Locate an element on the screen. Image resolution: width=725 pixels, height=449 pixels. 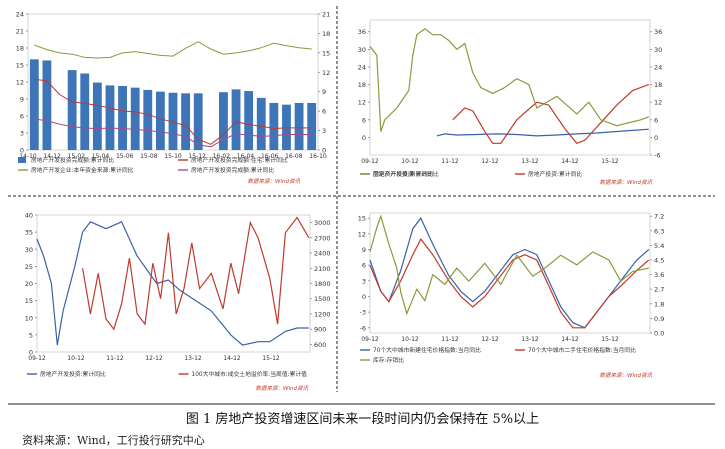
tr-left-tick-label: 0 is located at coordinates (364, 138).